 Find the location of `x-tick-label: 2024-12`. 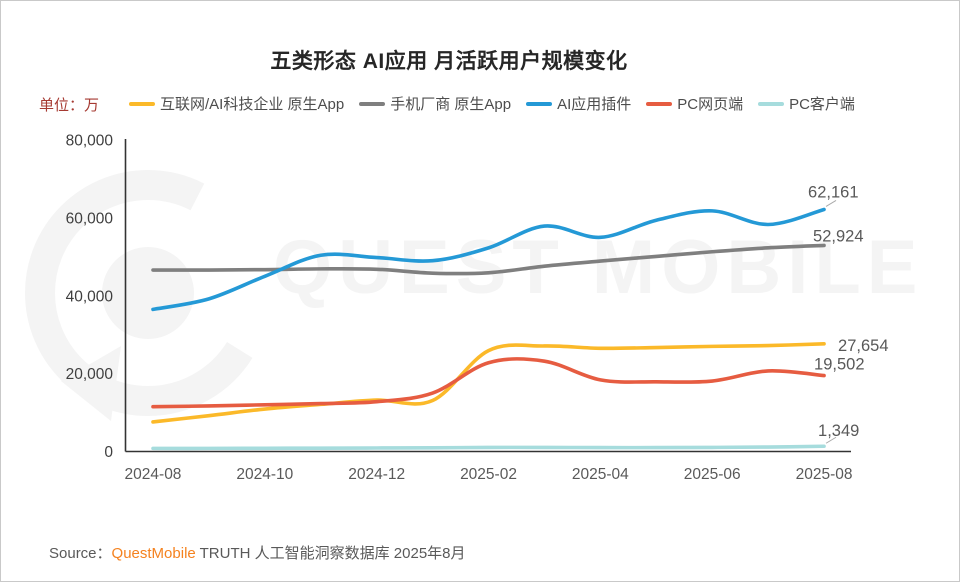

x-tick-label: 2024-12 is located at coordinates (376, 474).